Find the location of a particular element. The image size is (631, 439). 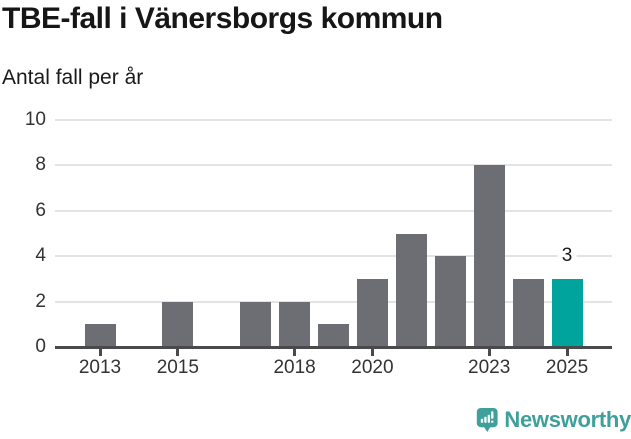

y-axis-description: Antal fall per år is located at coordinates (73, 77).